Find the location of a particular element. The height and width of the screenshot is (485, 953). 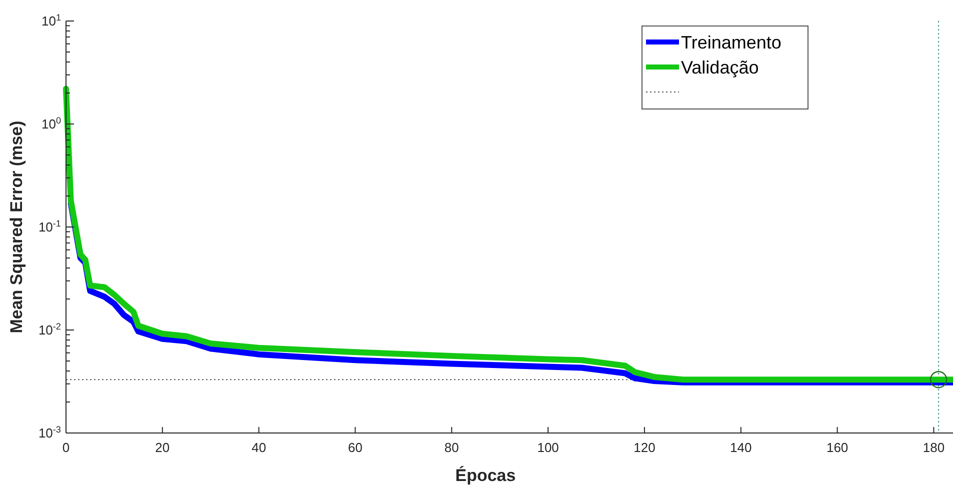

x-tick-label: 180 is located at coordinates (933, 447).